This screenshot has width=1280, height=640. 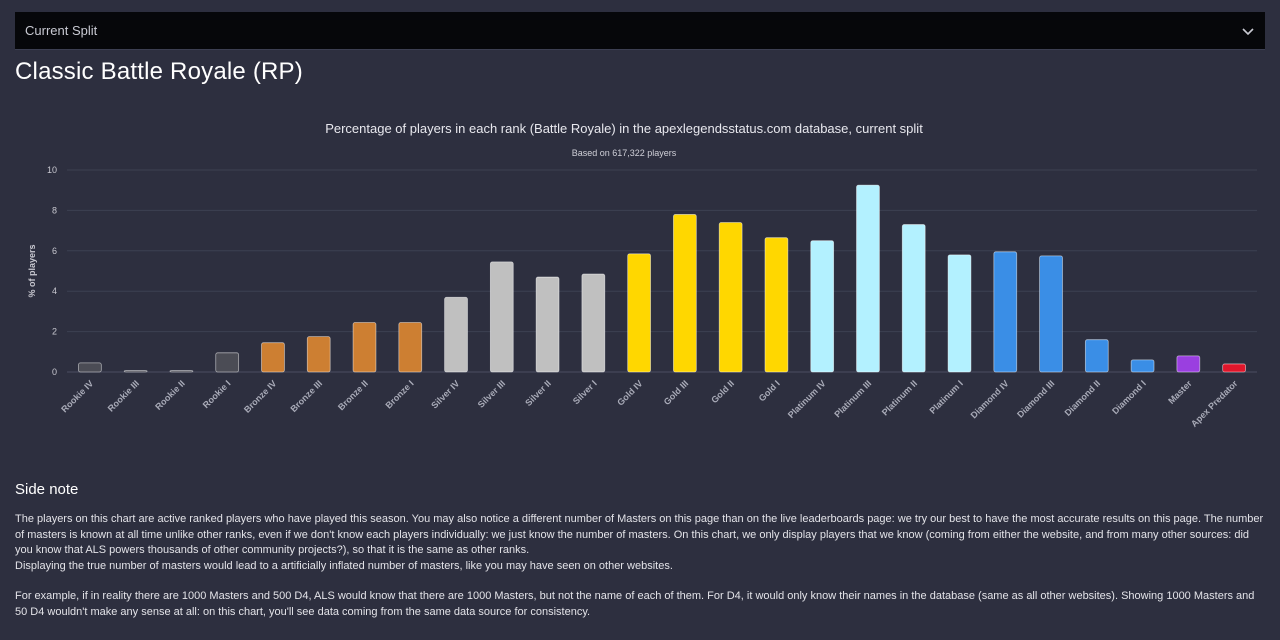 I want to click on x-tick-label: Rookie IV, so click(x=77, y=396).